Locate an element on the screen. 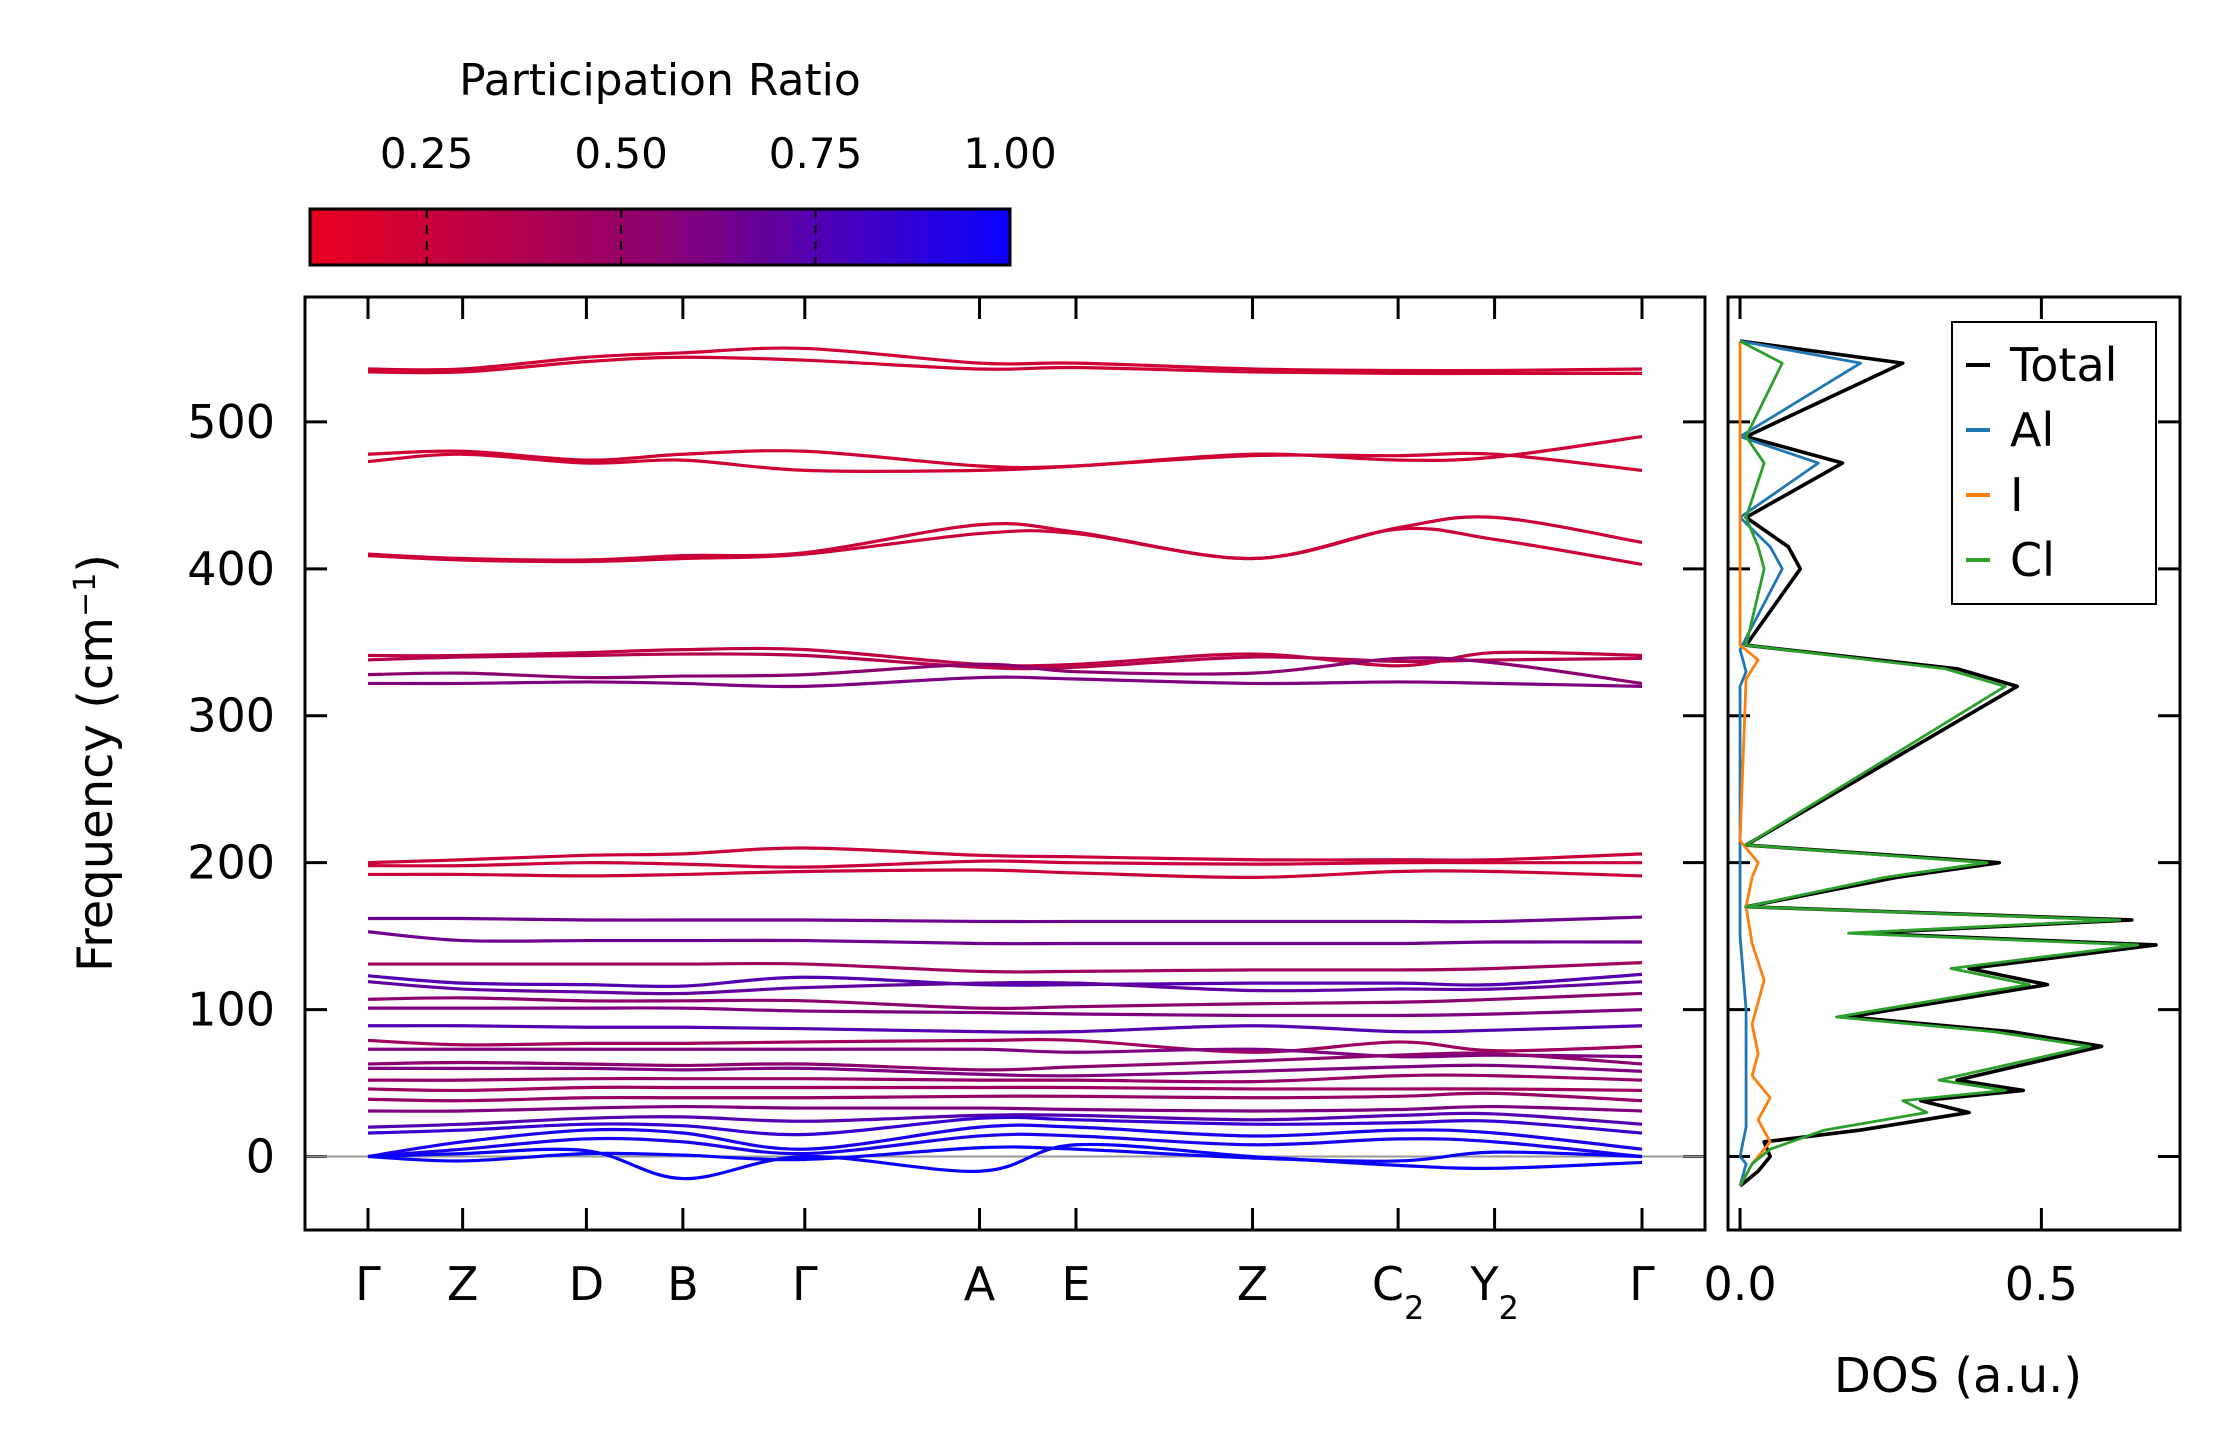  high-symmetry-label: C2 is located at coordinates (1398, 1292).